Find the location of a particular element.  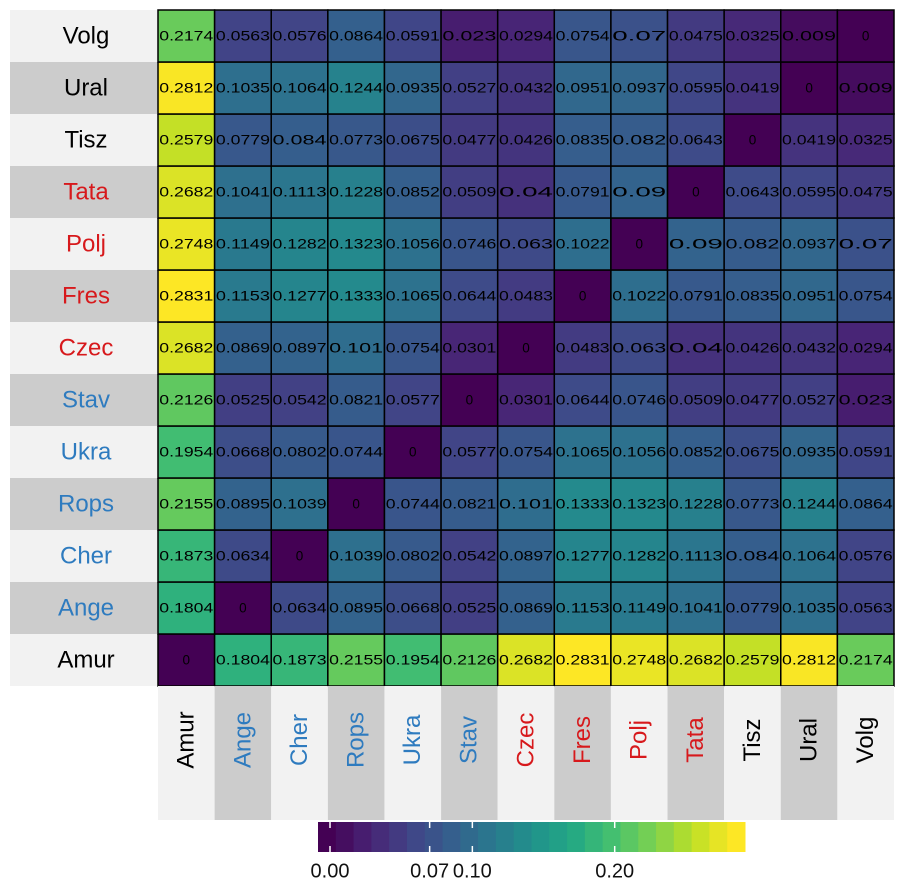

cell-label: 0.0744 is located at coordinates (356, 452).